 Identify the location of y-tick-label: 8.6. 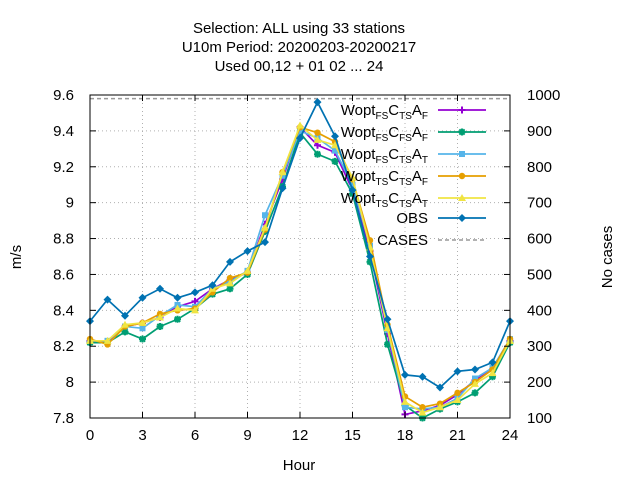
(63, 274).